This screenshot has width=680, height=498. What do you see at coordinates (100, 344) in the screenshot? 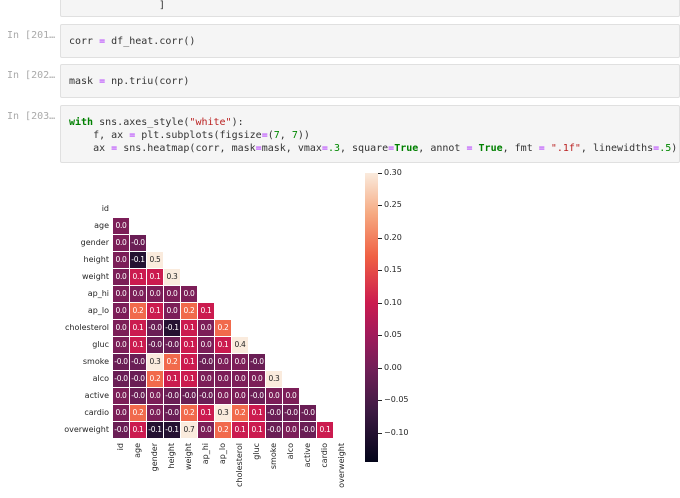
I see `y-tick-label: gluc` at bounding box center [100, 344].